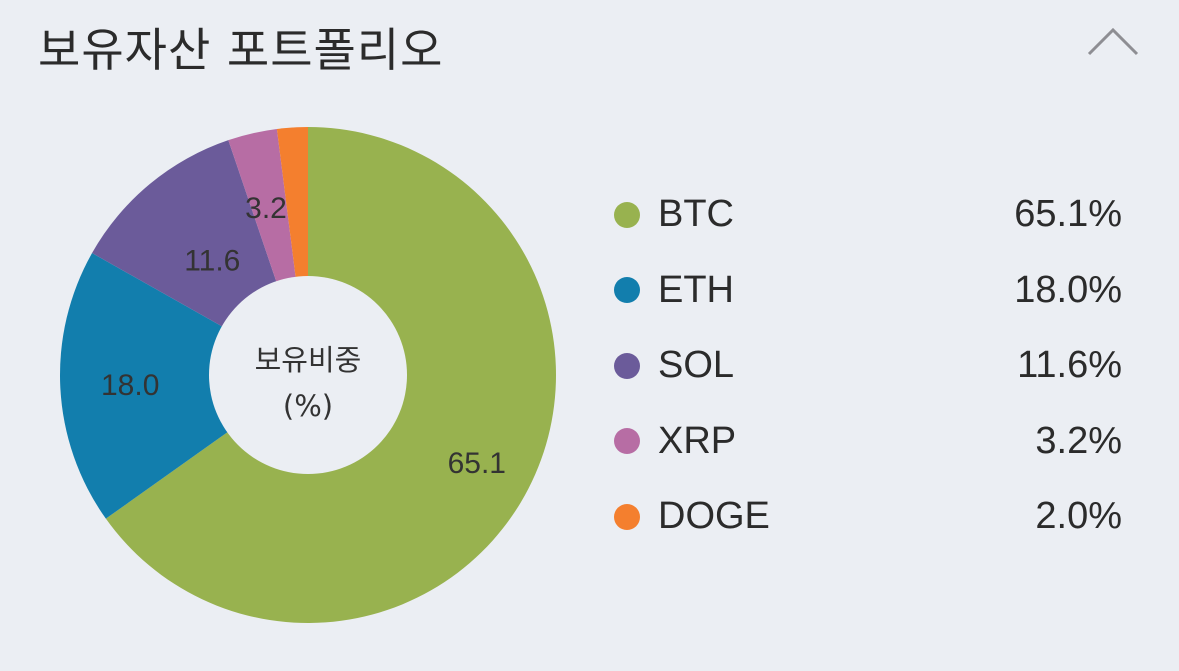 The height and width of the screenshot is (671, 1179). What do you see at coordinates (627, 365) in the screenshot?
I see `legend-dot-sol` at bounding box center [627, 365].